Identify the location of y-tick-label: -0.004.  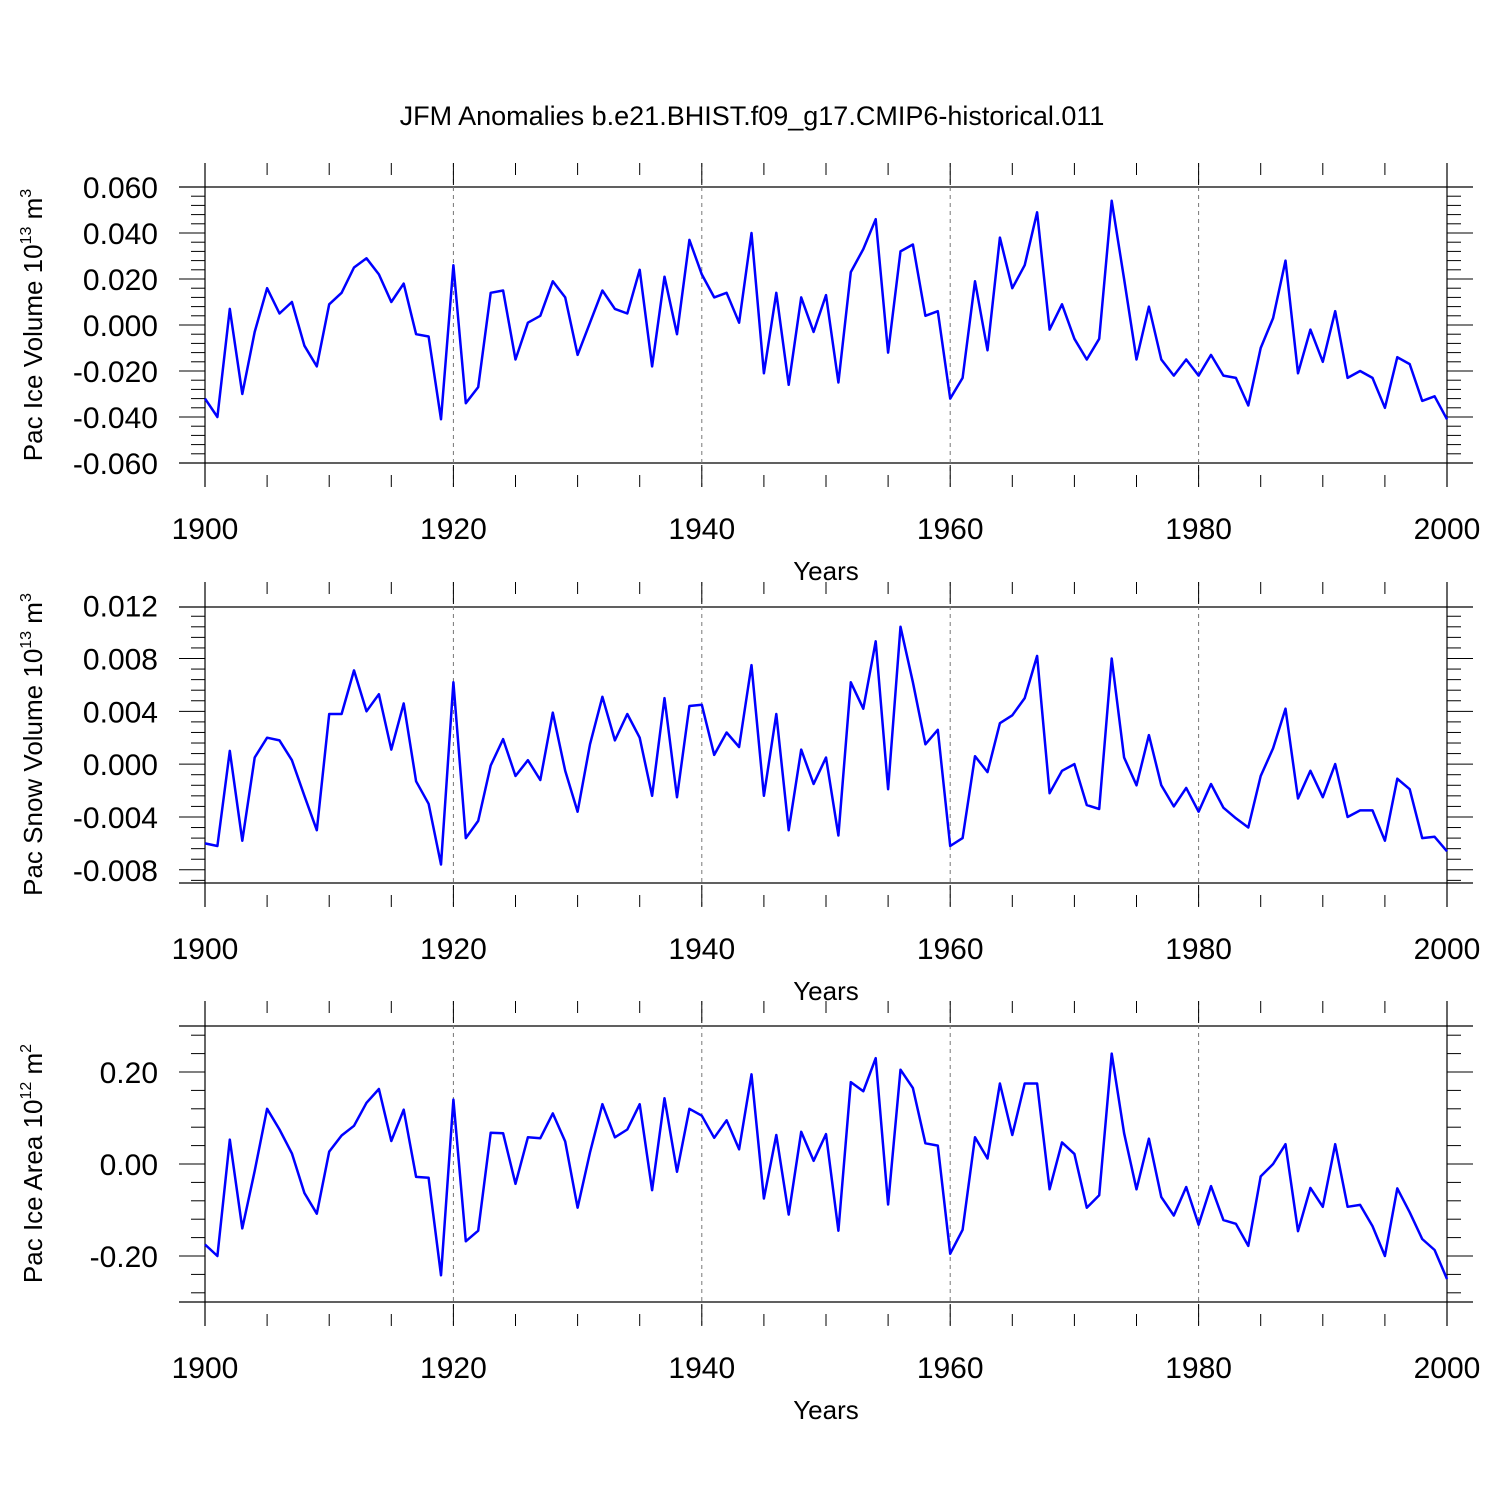
(115, 818).